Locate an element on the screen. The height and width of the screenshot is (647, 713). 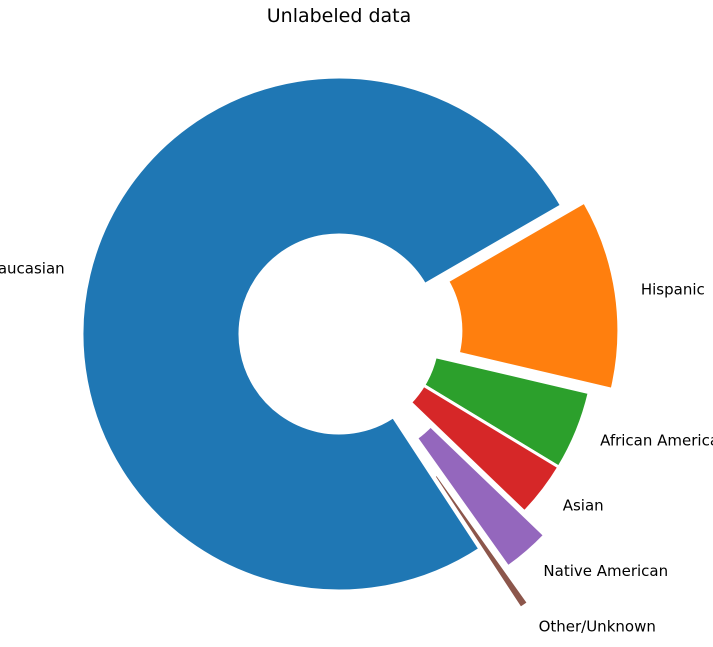
label-hispanic: Hispanic is located at coordinates (673, 289).